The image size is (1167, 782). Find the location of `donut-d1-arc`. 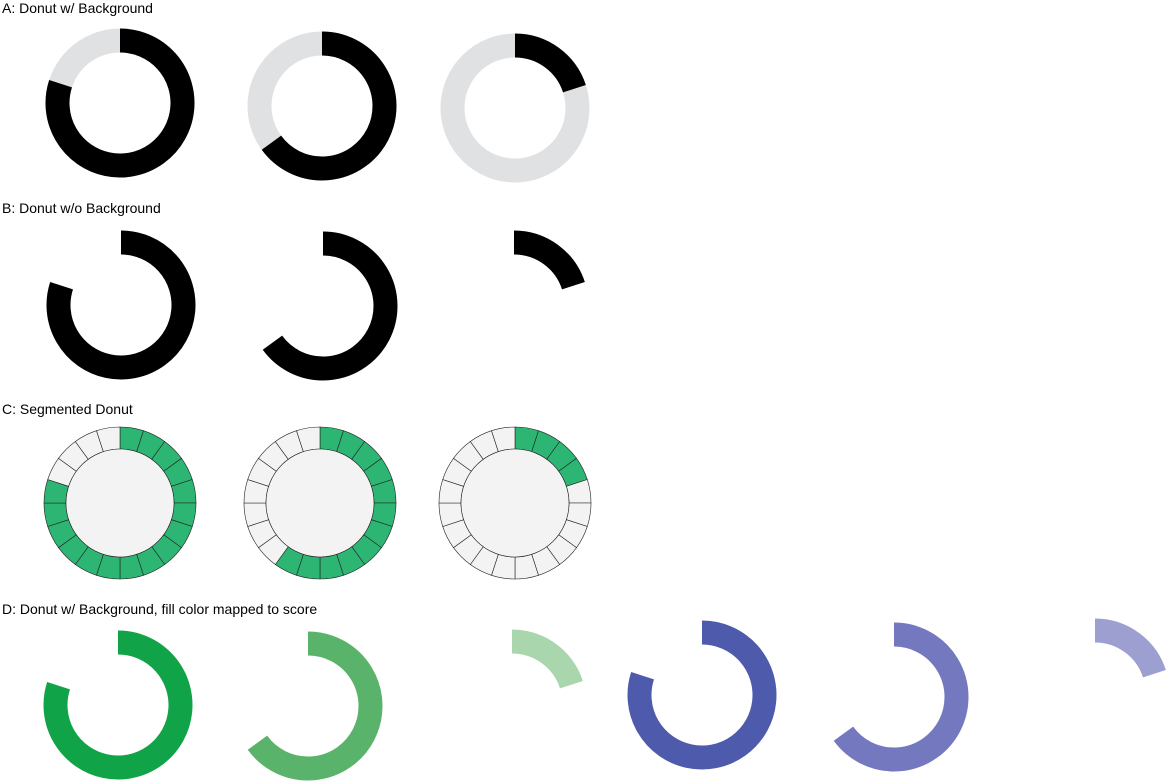

donut-d1-arc is located at coordinates (118, 705).